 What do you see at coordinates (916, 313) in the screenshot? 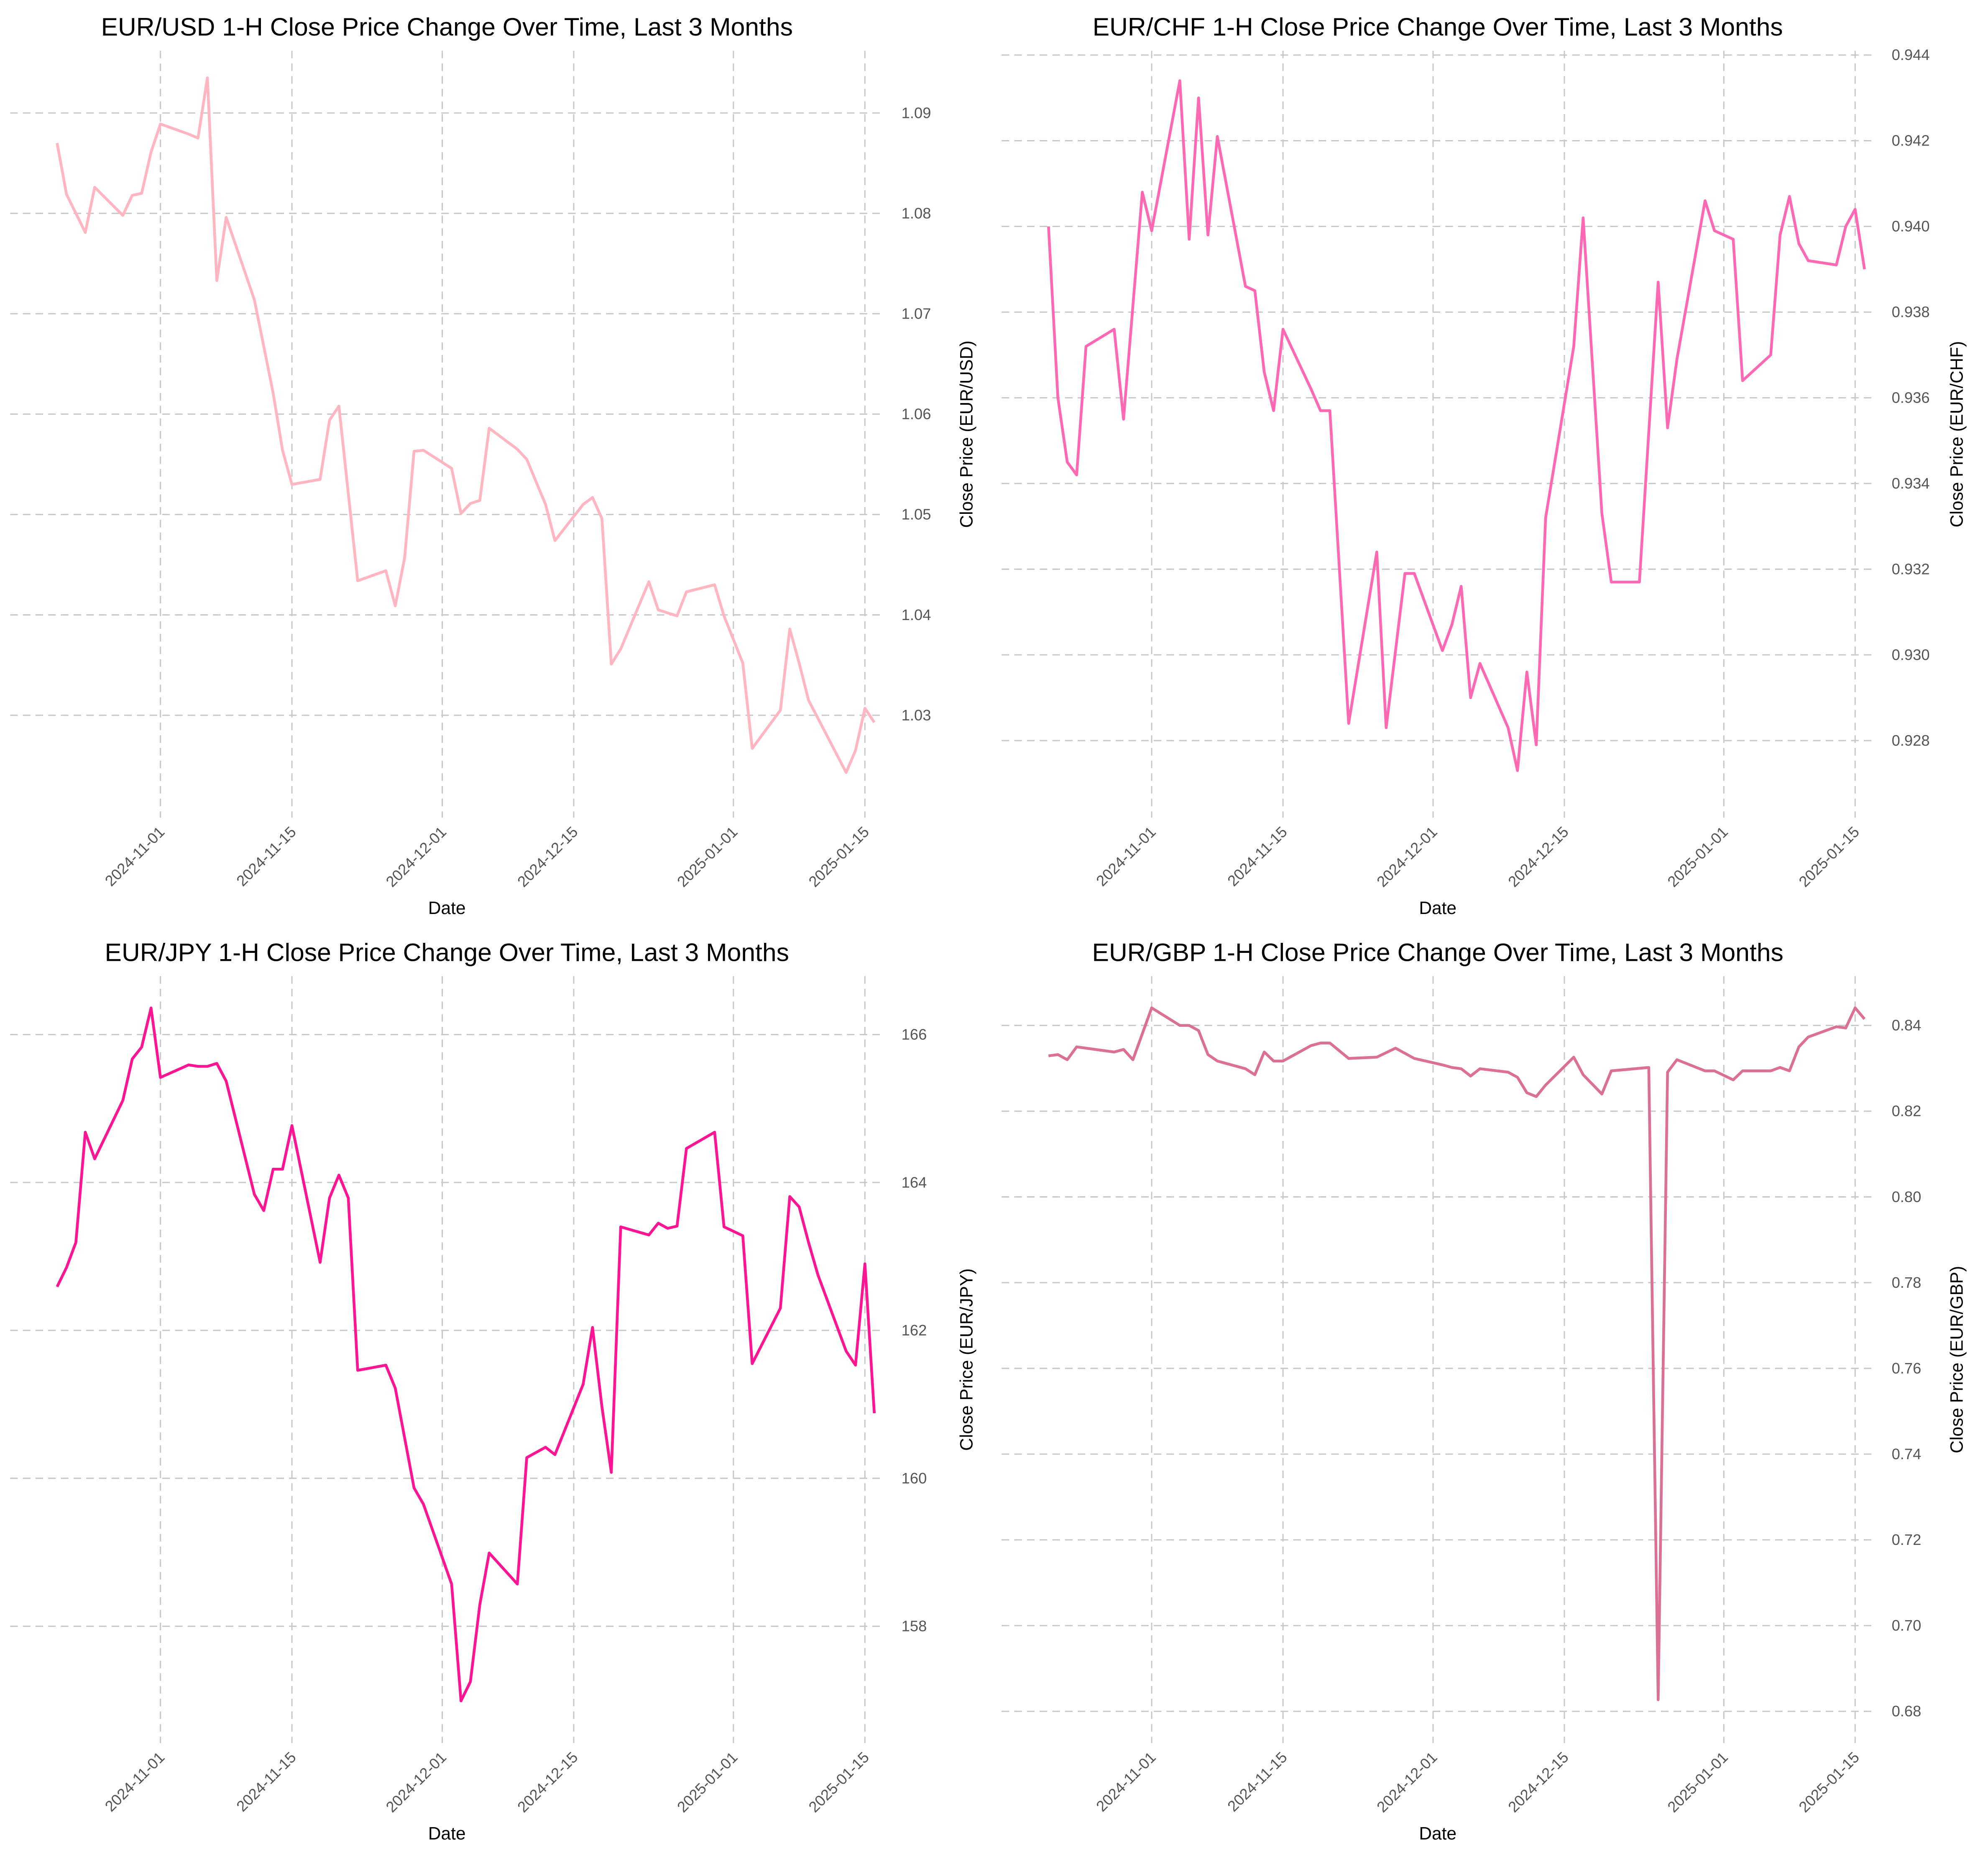
I see `y-tick-label: 1.07` at bounding box center [916, 313].